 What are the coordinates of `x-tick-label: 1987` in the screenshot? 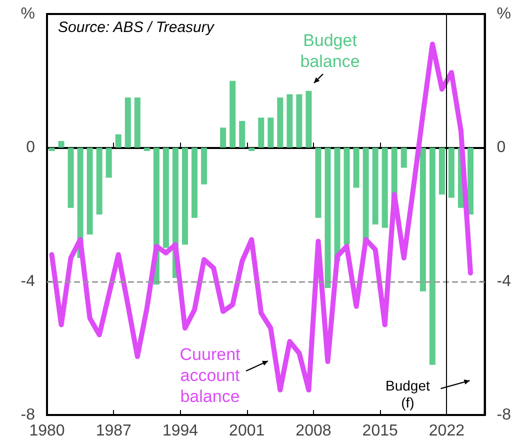 It's located at (114, 431).